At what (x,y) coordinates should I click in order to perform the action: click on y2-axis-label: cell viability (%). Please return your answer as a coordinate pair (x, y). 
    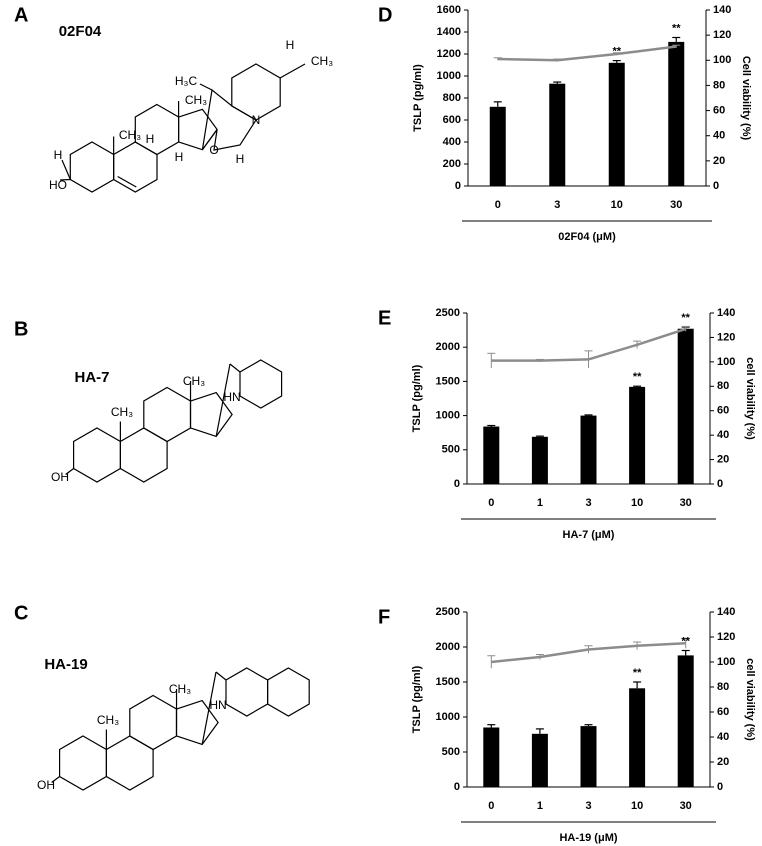
    Looking at the image, I should click on (750, 398).